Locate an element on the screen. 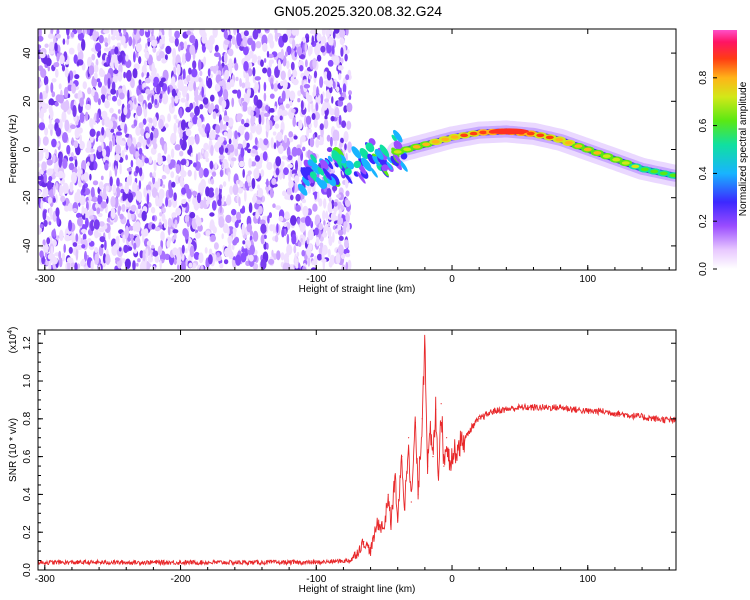 The height and width of the screenshot is (600, 750). colorbar-tick-label: 0.2 is located at coordinates (703, 221).